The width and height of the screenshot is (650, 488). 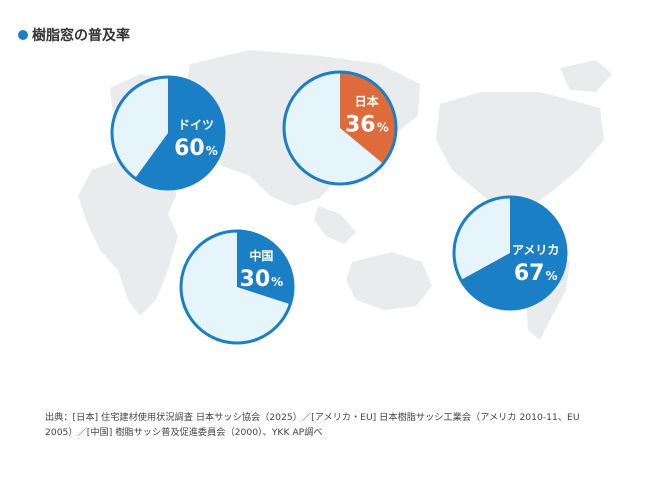 What do you see at coordinates (128, 238) in the screenshot?
I see `map-landmass-africa` at bounding box center [128, 238].